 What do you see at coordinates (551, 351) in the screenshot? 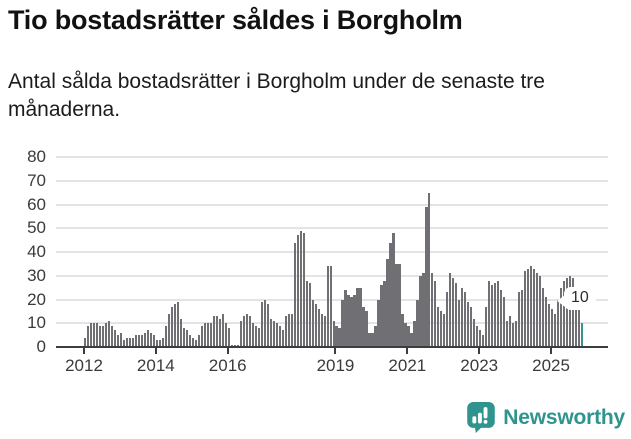
I see `x-tick-2025` at bounding box center [551, 351].